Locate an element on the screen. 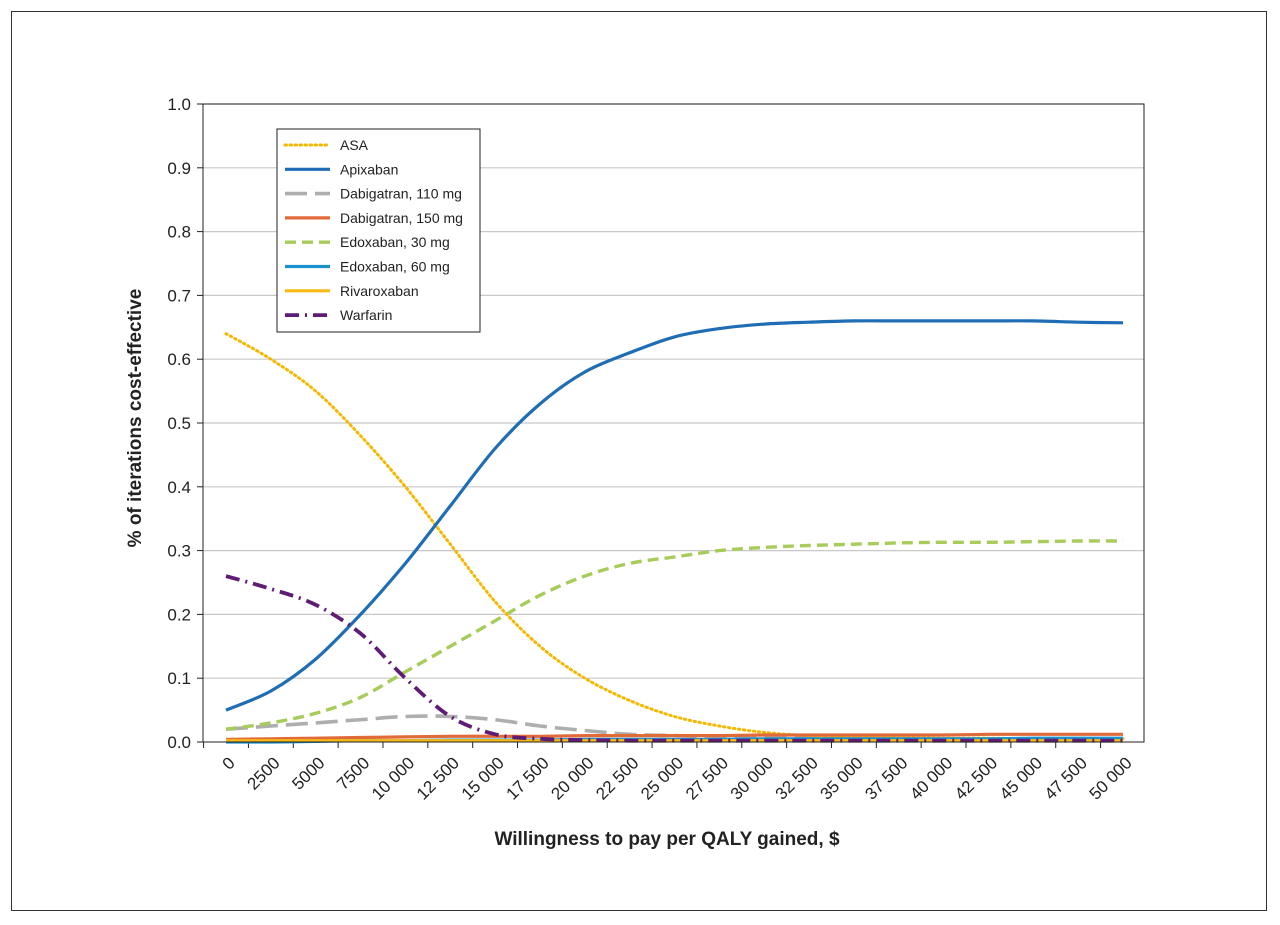 The image size is (1280, 925). y-tick-label: 0.6 is located at coordinates (179, 359).